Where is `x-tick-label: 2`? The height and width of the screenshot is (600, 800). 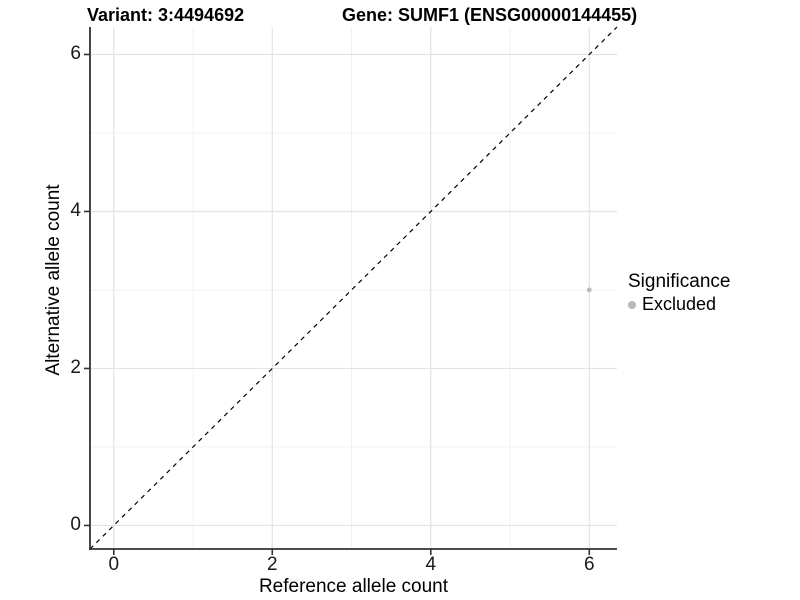
x-tick-label: 2 is located at coordinates (272, 564).